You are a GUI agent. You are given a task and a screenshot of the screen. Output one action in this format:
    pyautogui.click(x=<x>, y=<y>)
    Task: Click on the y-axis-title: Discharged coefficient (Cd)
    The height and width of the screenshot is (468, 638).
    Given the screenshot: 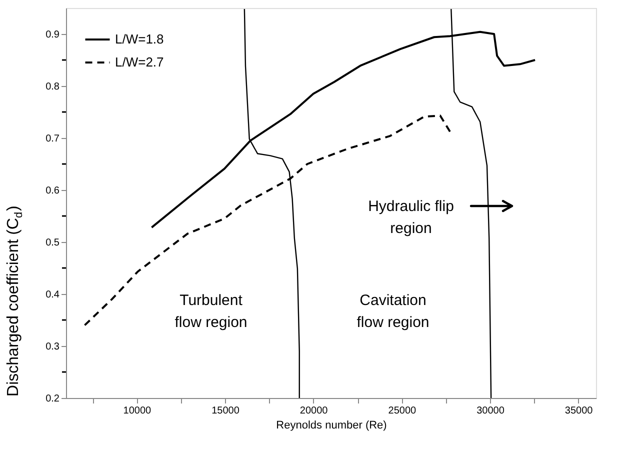 What is the action you would take?
    pyautogui.click(x=15, y=301)
    